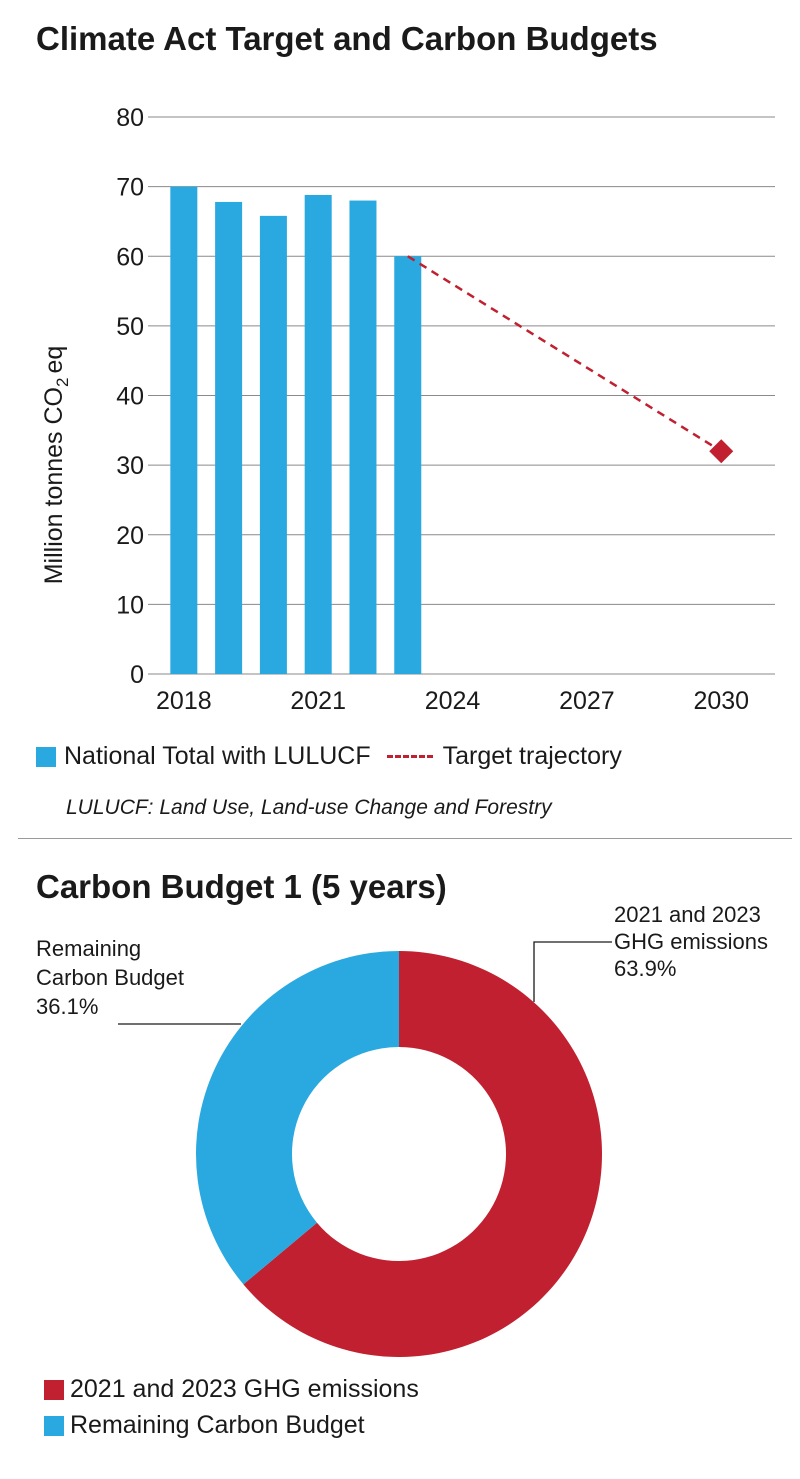 The height and width of the screenshot is (1479, 800). What do you see at coordinates (241, 886) in the screenshot?
I see `chart-title: Carbon Budget 1 (5 years)` at bounding box center [241, 886].